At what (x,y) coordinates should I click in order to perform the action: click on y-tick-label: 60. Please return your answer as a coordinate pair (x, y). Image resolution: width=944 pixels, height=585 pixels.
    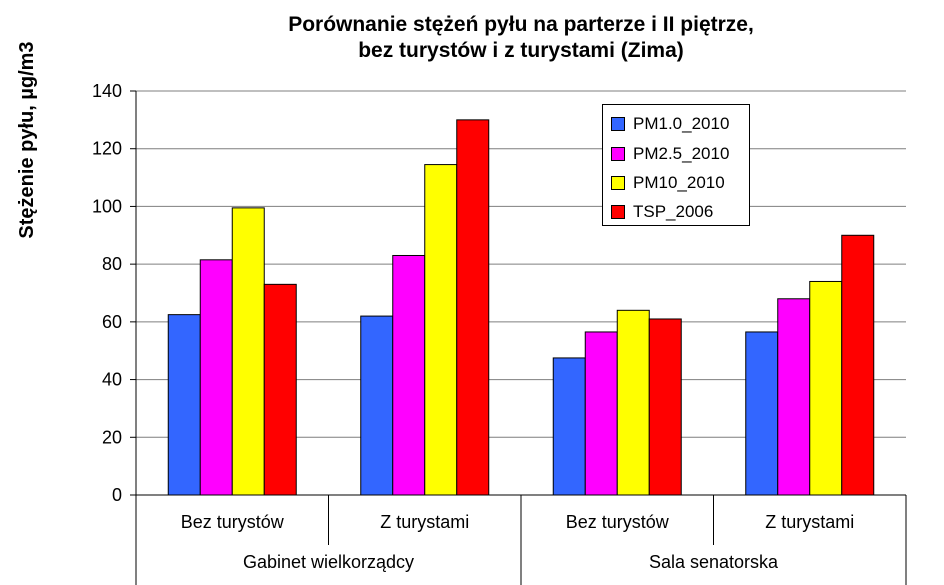
    Looking at the image, I should click on (112, 322).